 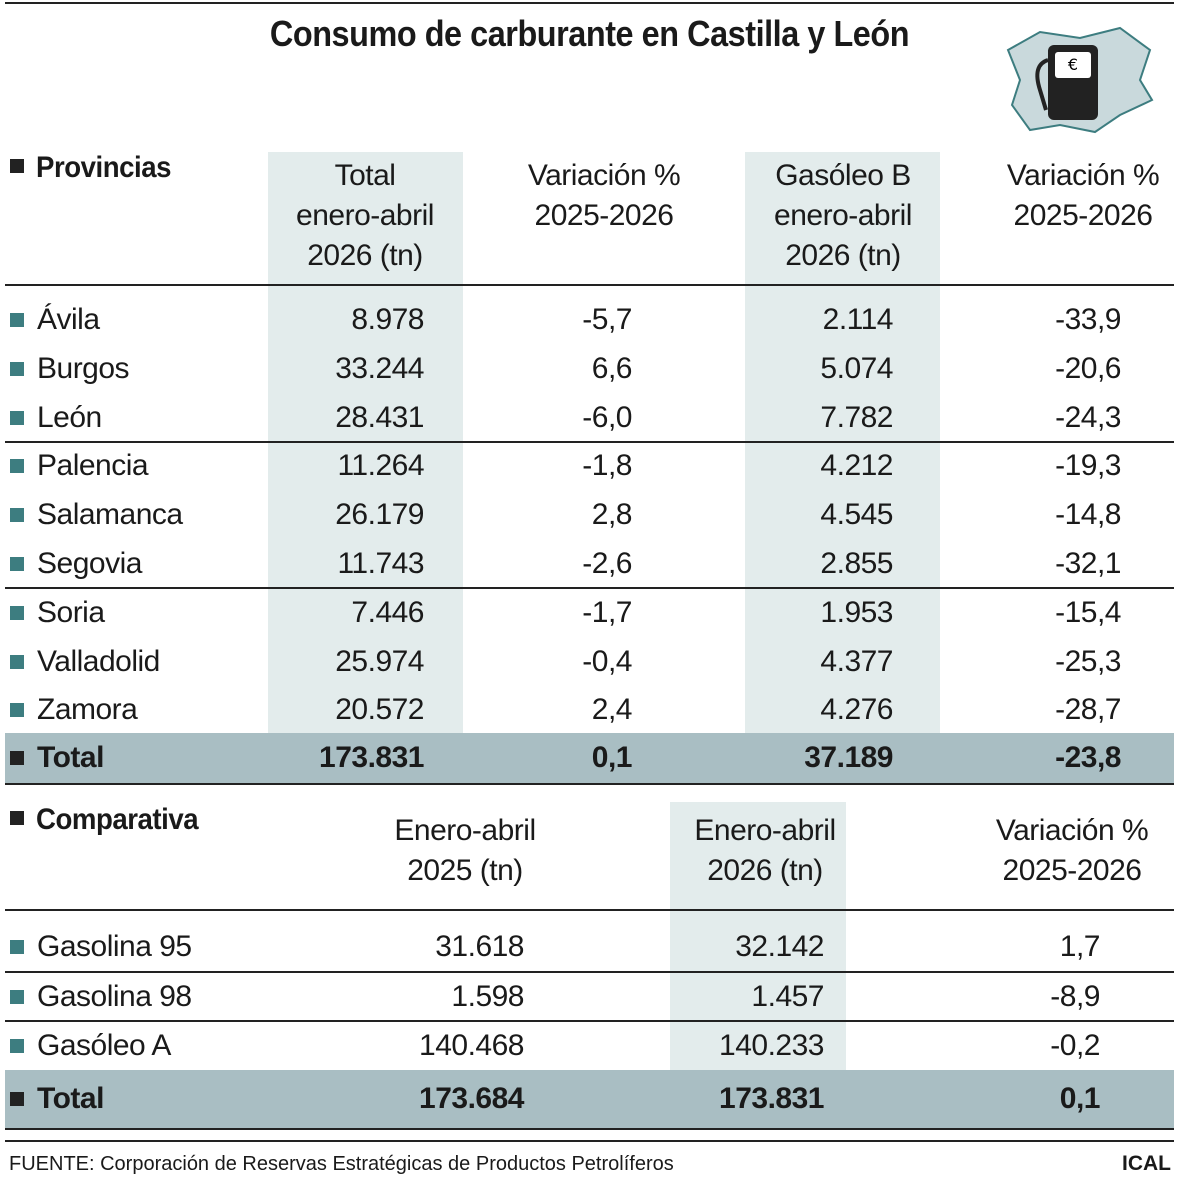 I want to click on cell: 7.446, so click(x=387, y=612).